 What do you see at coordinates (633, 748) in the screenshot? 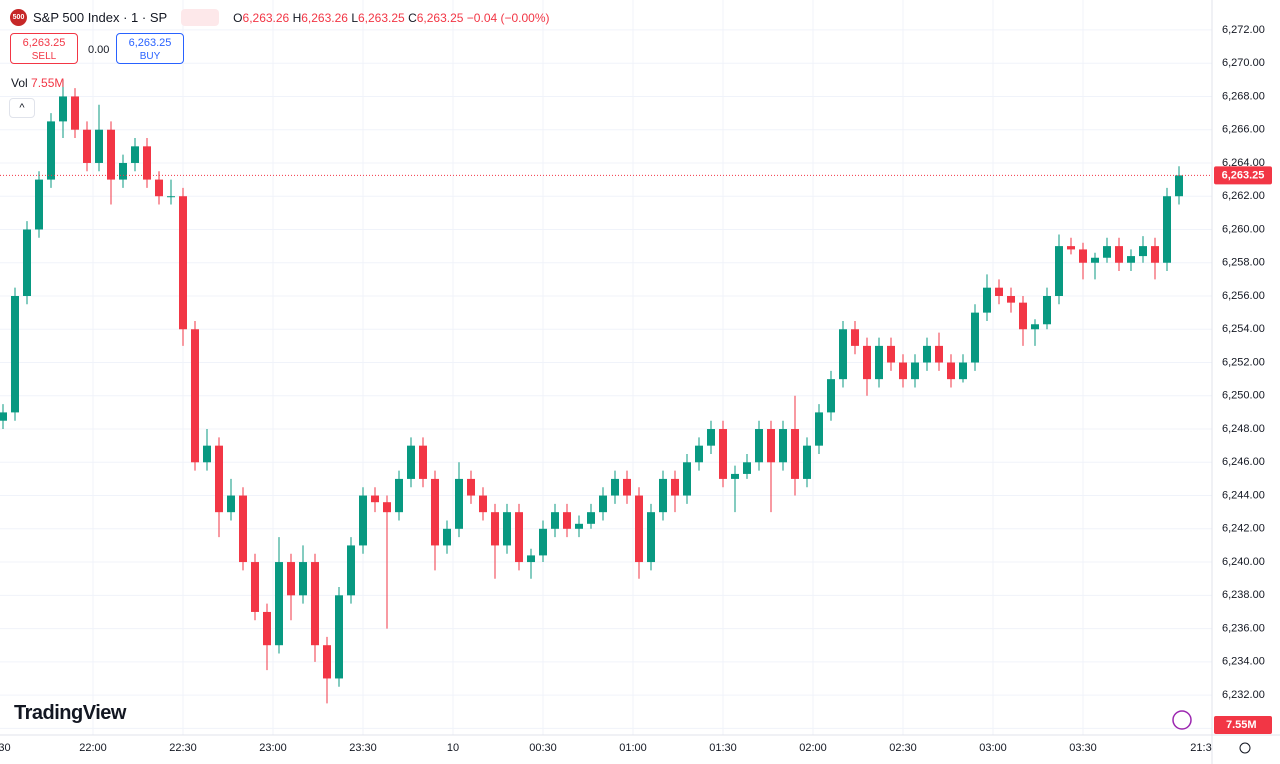
I see `x-tick-label: 01:00` at bounding box center [633, 748].